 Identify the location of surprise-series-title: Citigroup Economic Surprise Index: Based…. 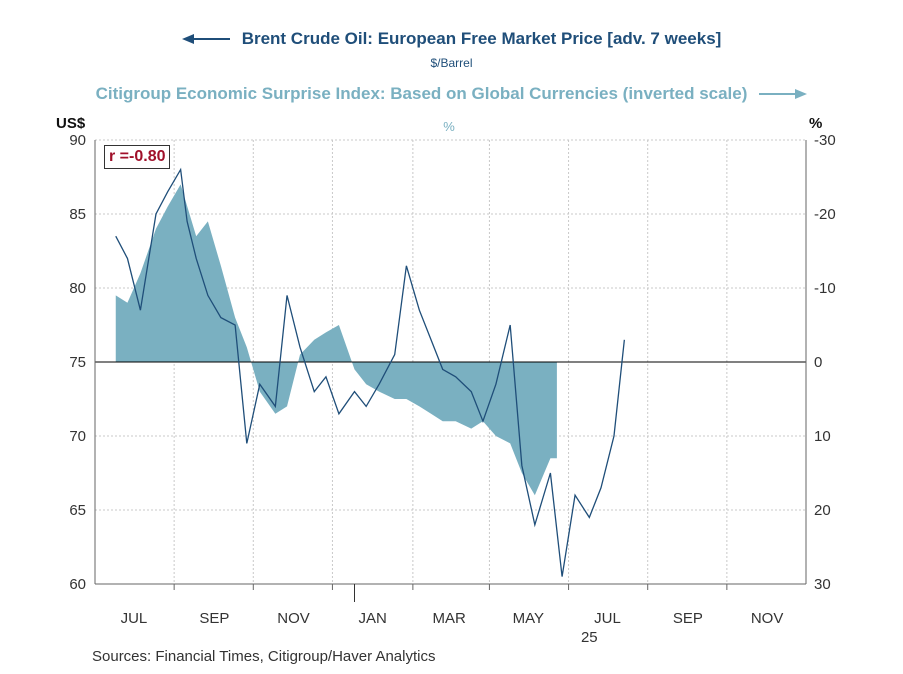
(451, 94).